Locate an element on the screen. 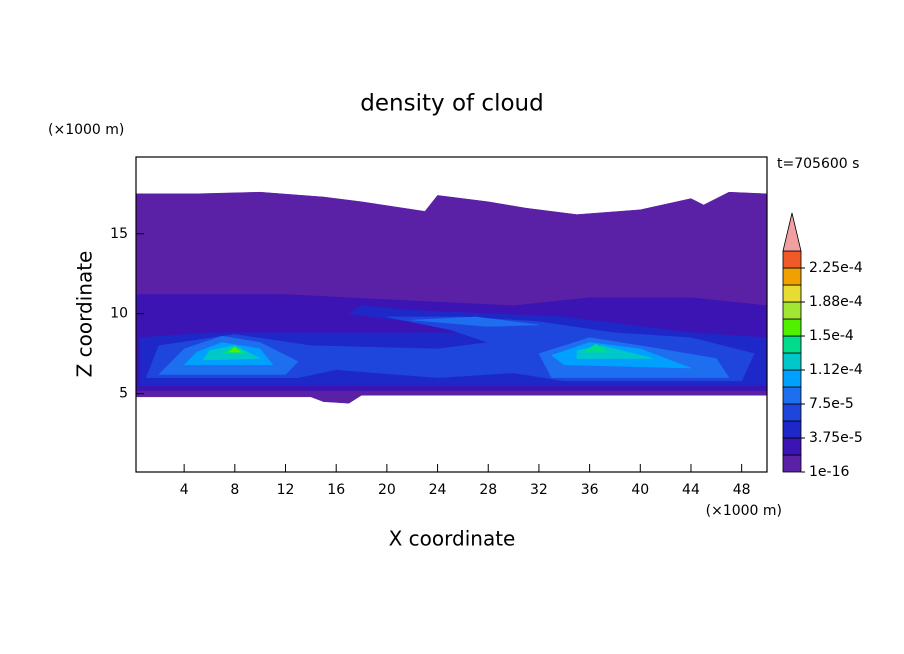  y-unit: (×1000 m) is located at coordinates (86, 130).